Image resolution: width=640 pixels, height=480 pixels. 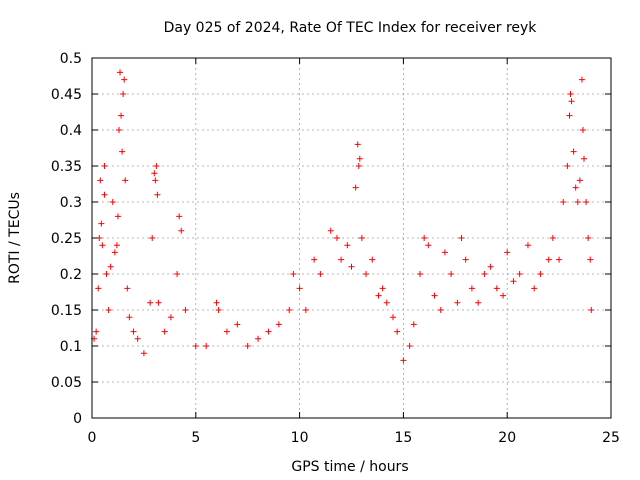 I want to click on y-tick-label: 0.3, so click(x=71, y=203).